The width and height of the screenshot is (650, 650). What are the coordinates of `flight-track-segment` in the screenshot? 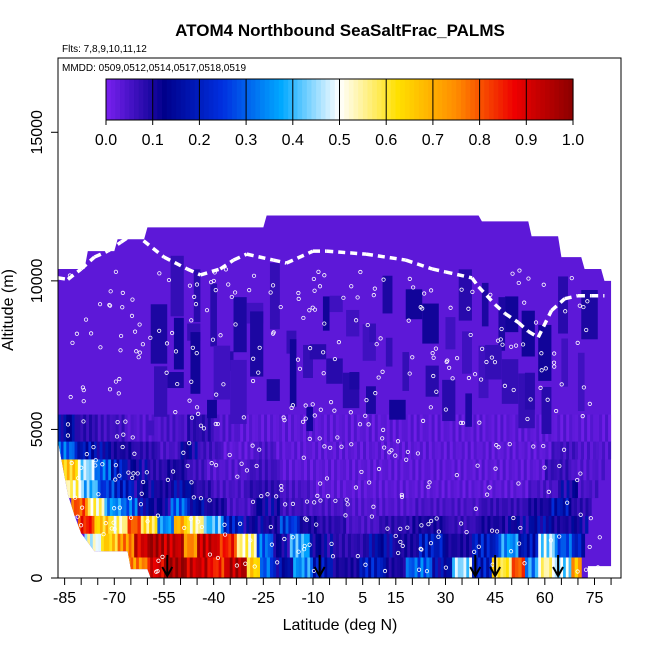 It's located at (500, 309).